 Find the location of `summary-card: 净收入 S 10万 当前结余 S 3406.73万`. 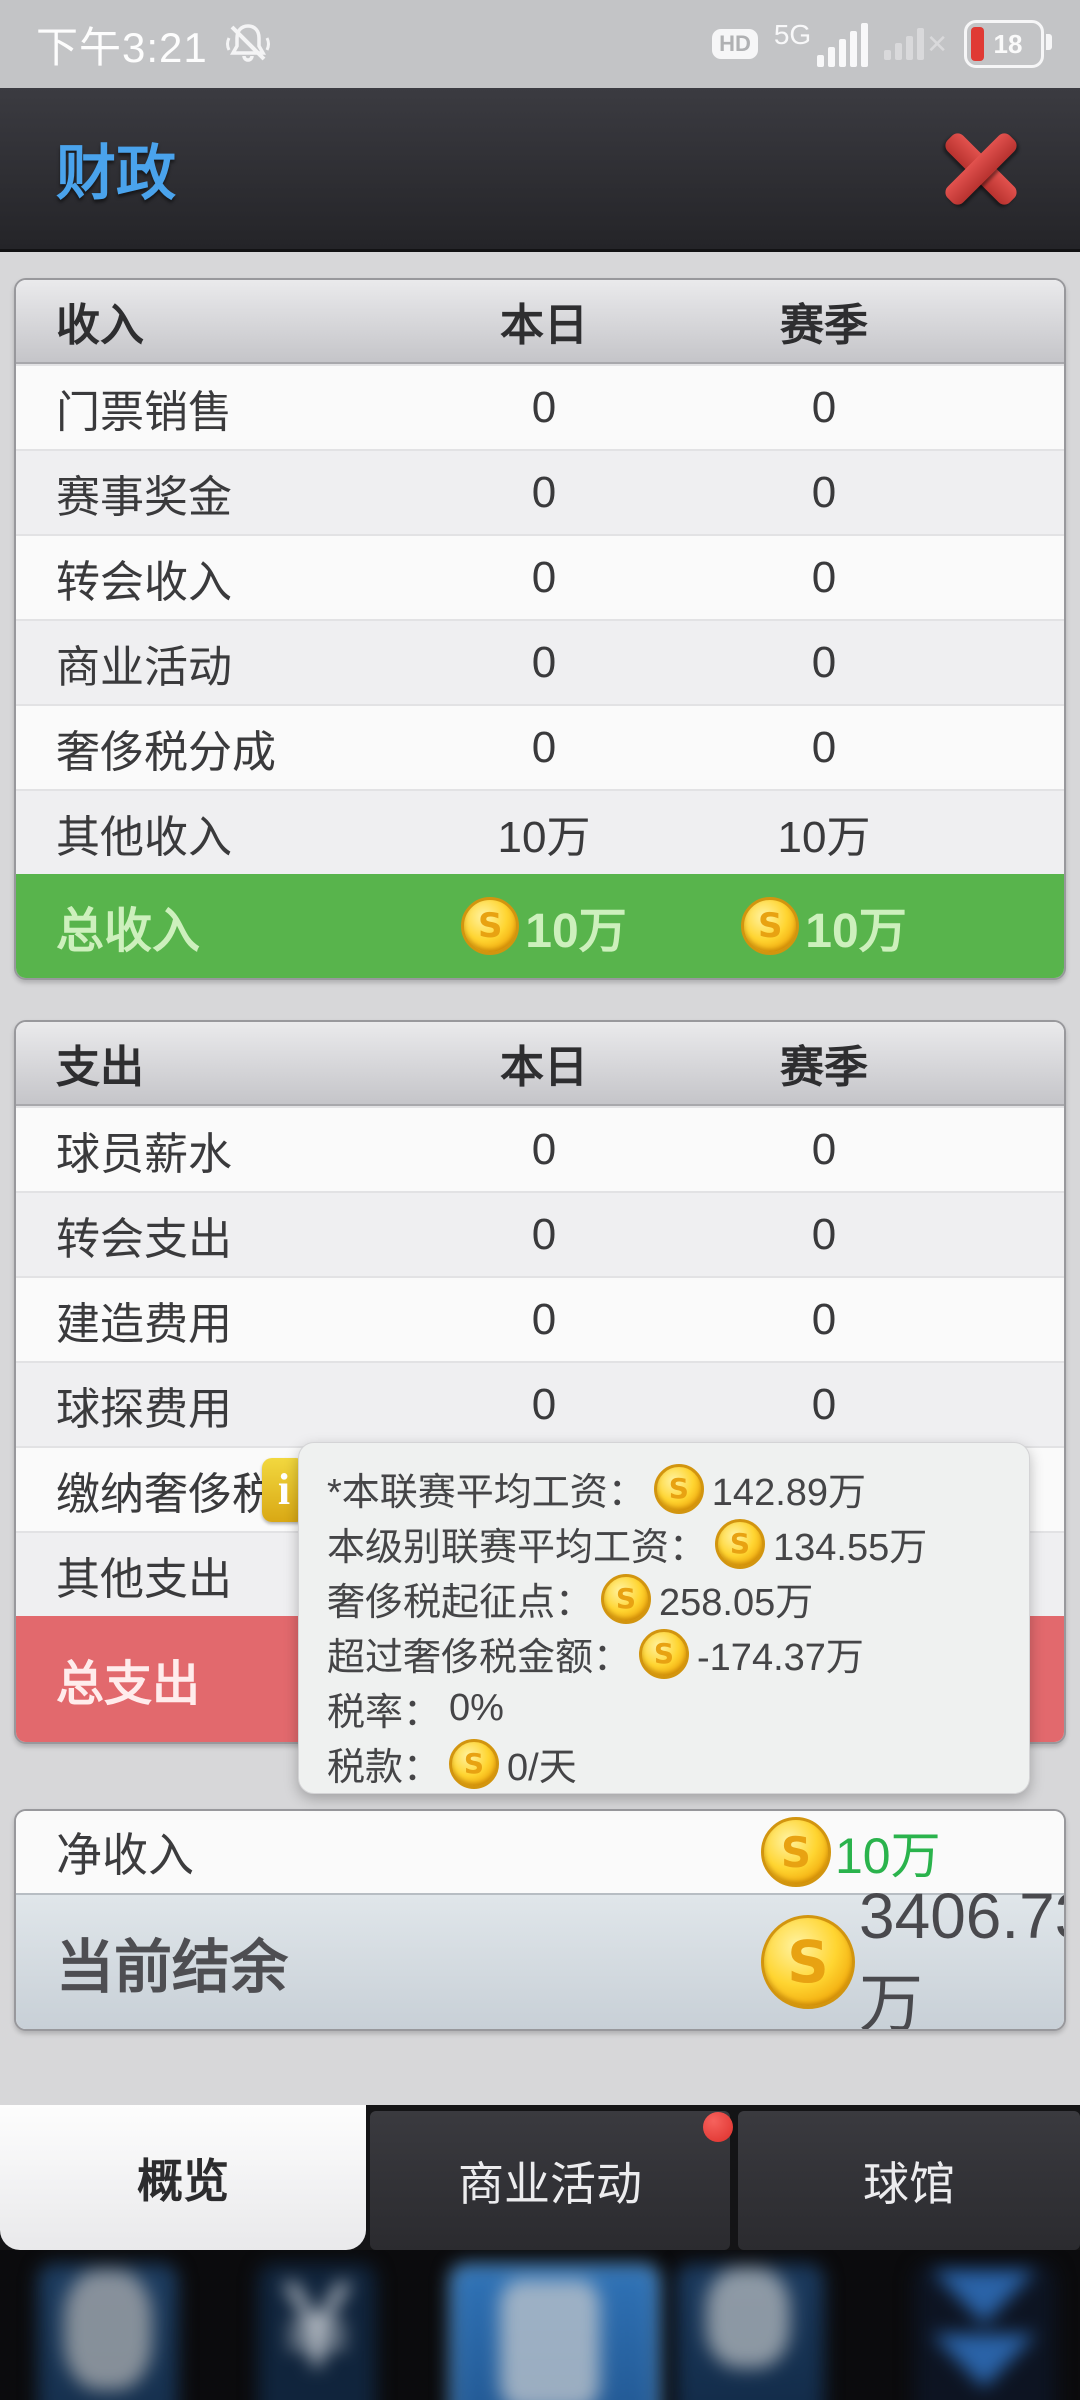

summary-card: 净收入 S 10万 当前结余 S 3406.73万 is located at coordinates (540, 1920).